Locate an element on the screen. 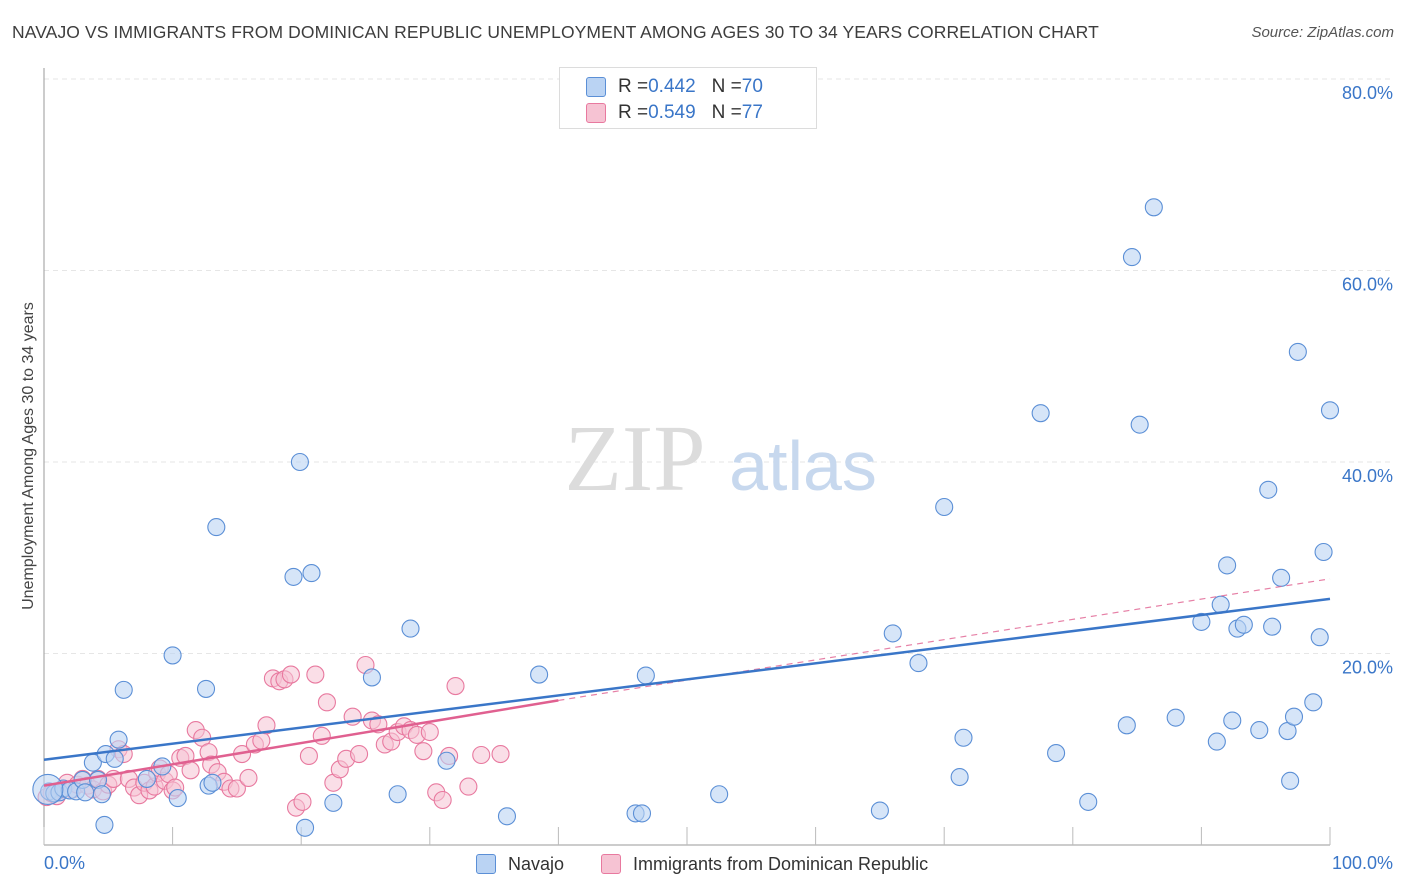 This screenshot has width=1406, height=892. legend-item-navajo: Navajo is located at coordinates (520, 864).